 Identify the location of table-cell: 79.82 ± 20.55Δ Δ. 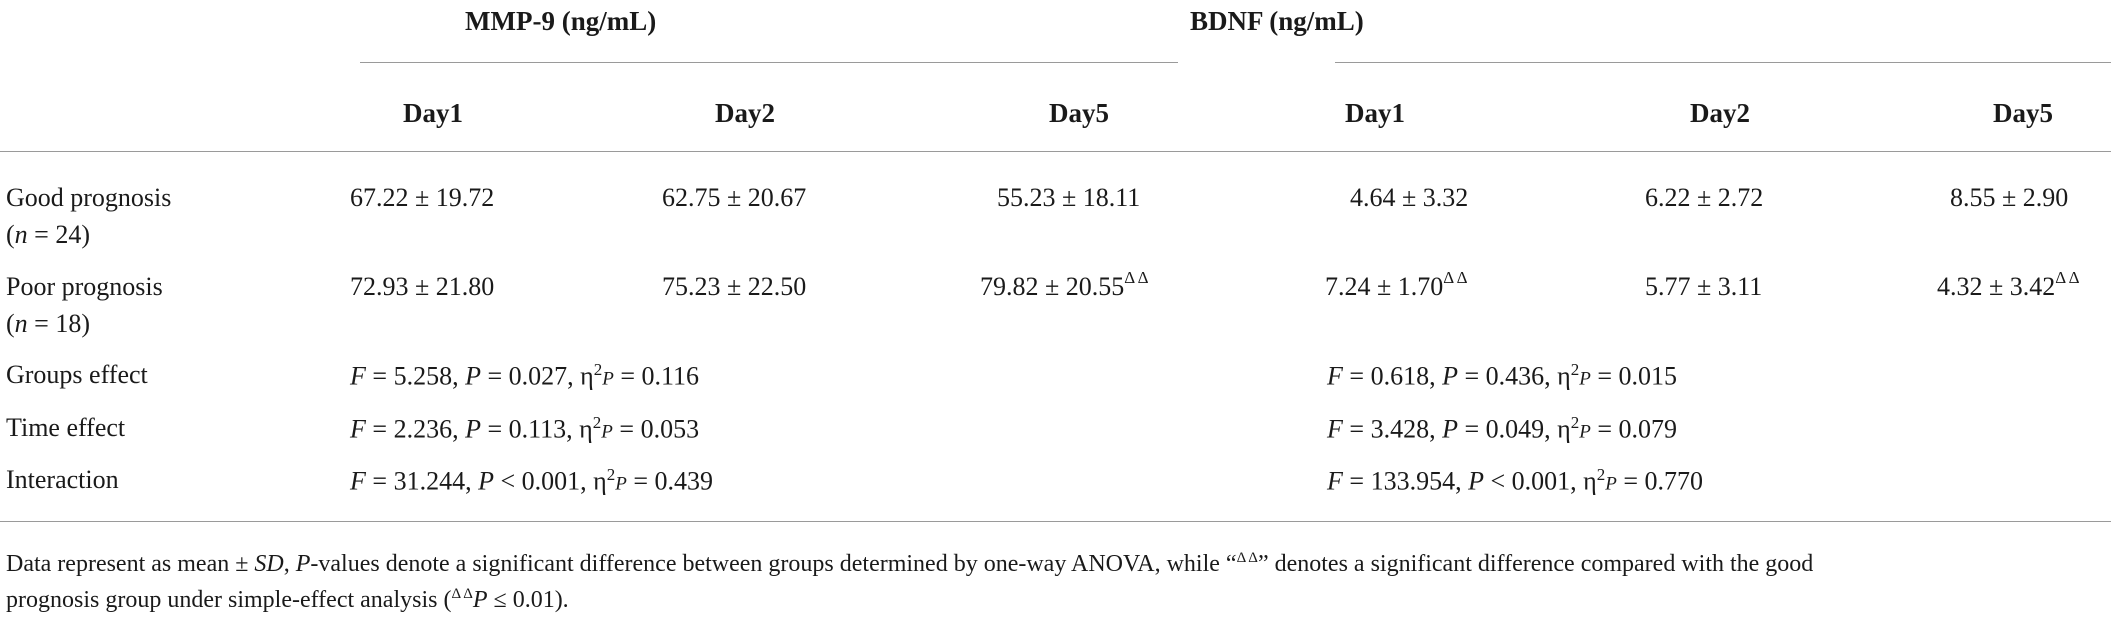
(1064, 284).